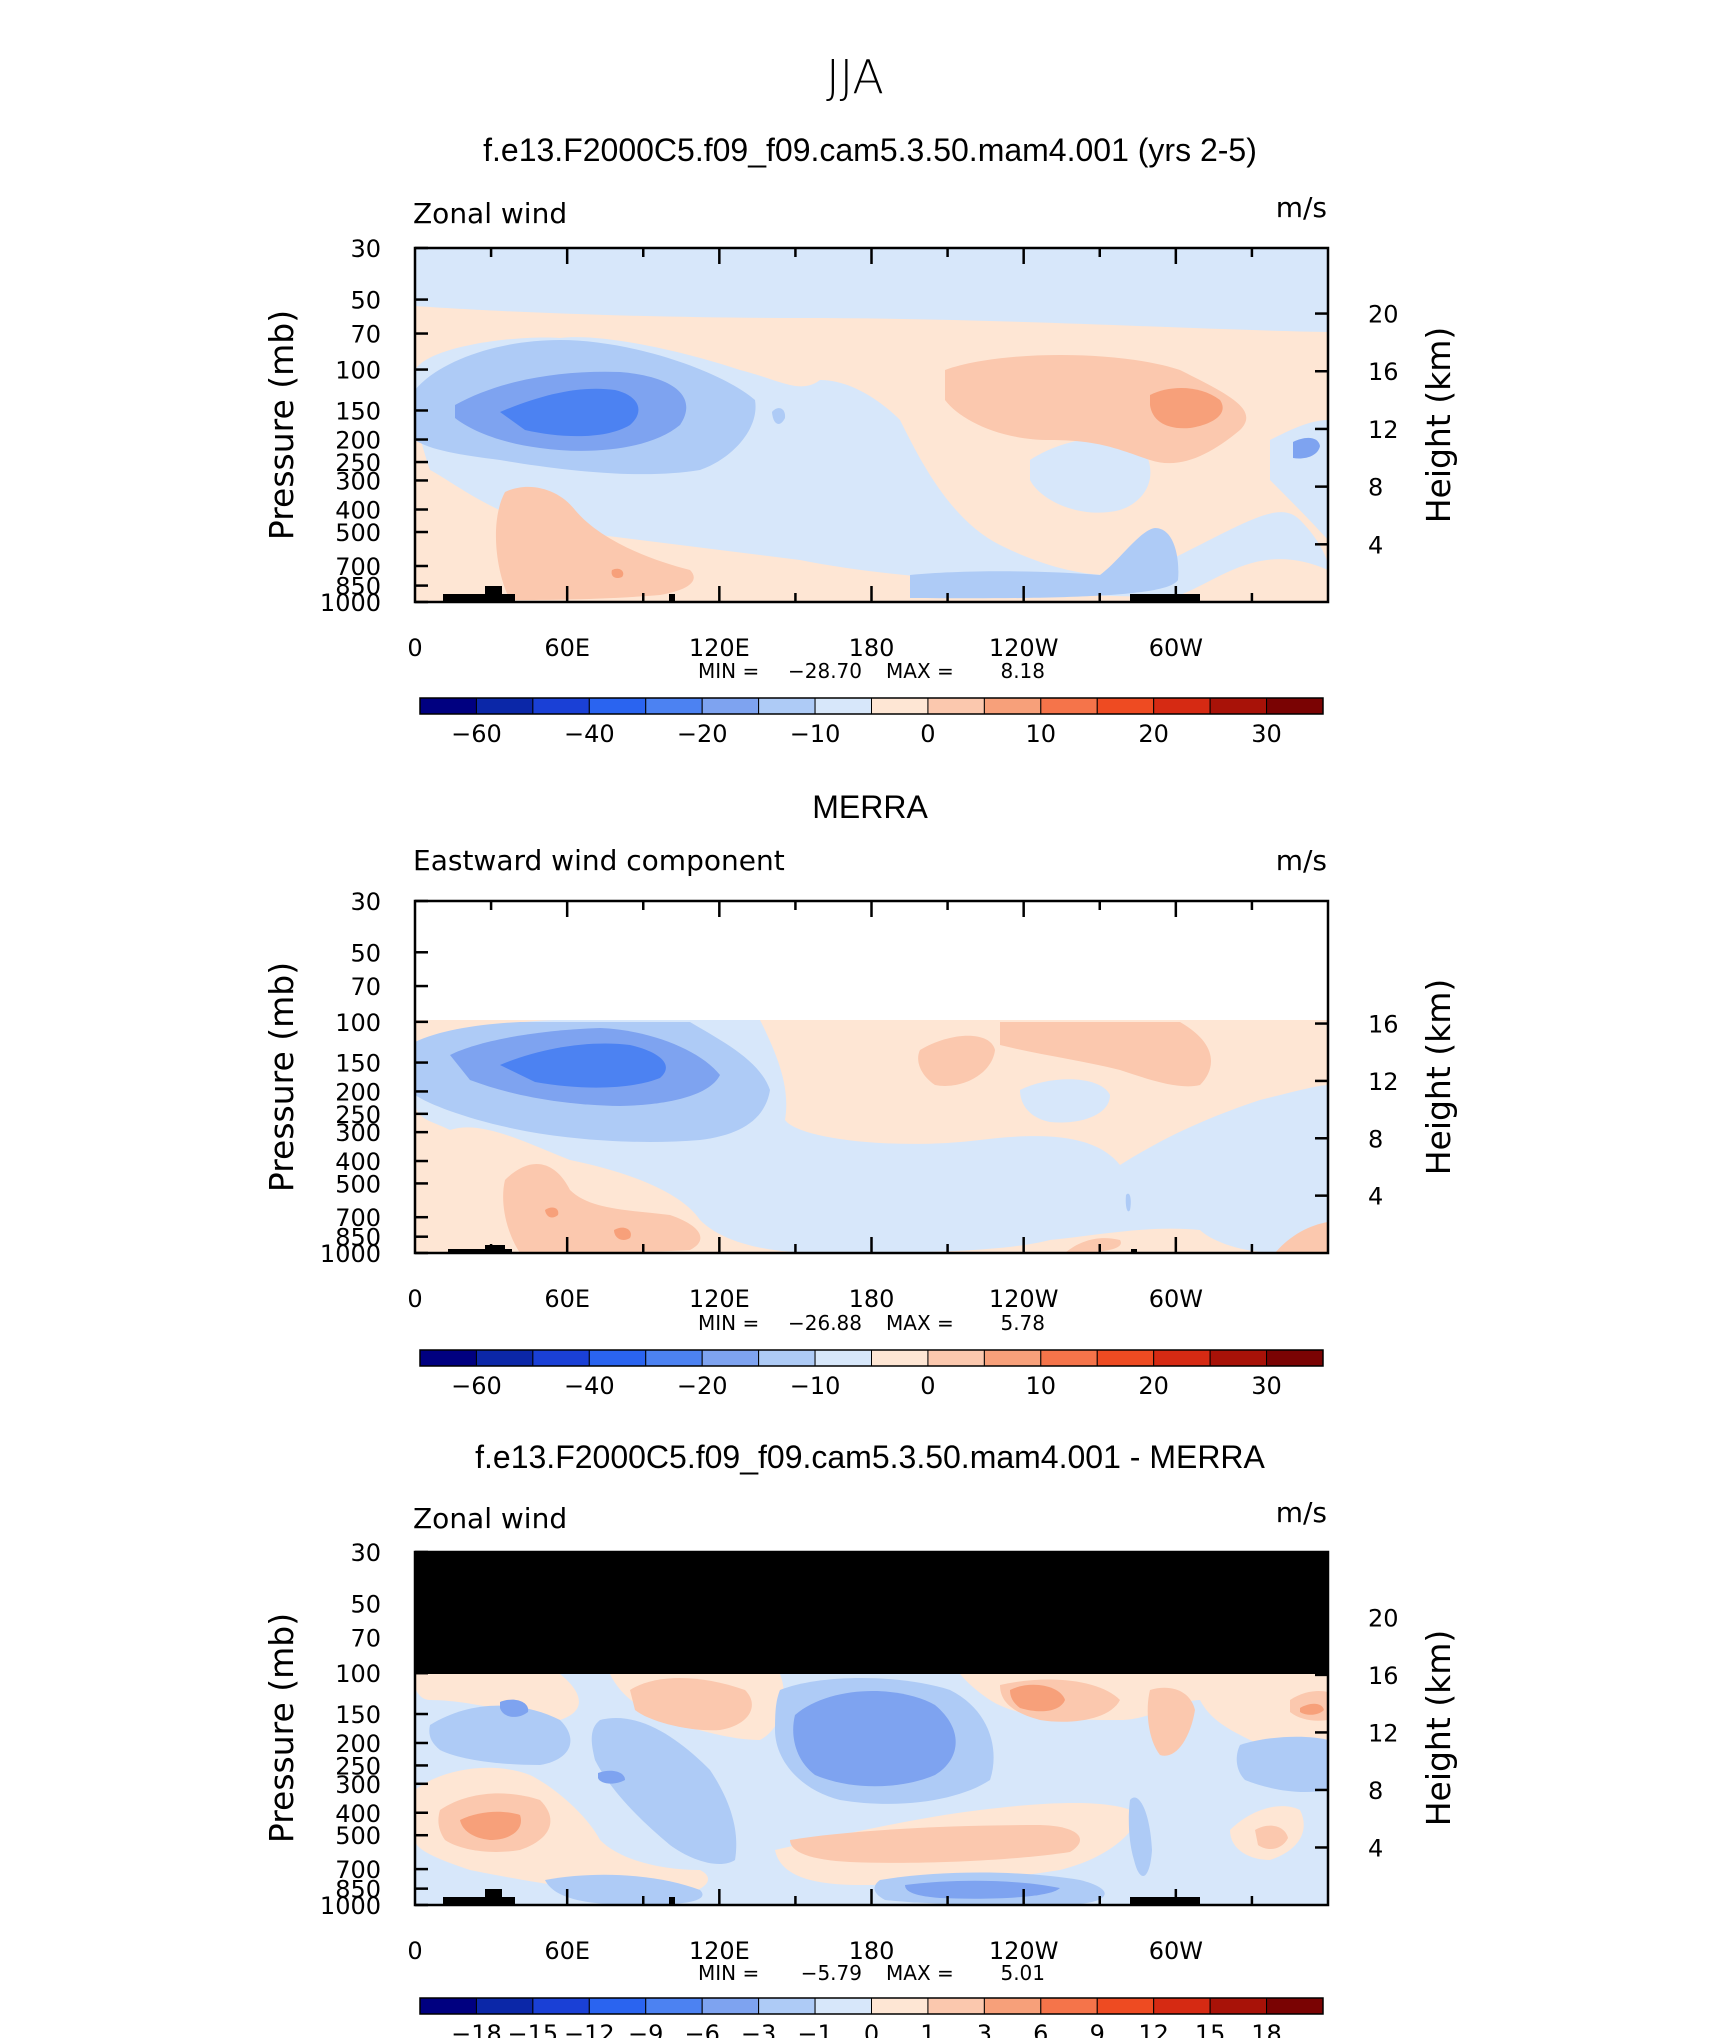 The image size is (1710, 2038). What do you see at coordinates (1176, 1299) in the screenshot?
I see `x-tick-label: 60W` at bounding box center [1176, 1299].